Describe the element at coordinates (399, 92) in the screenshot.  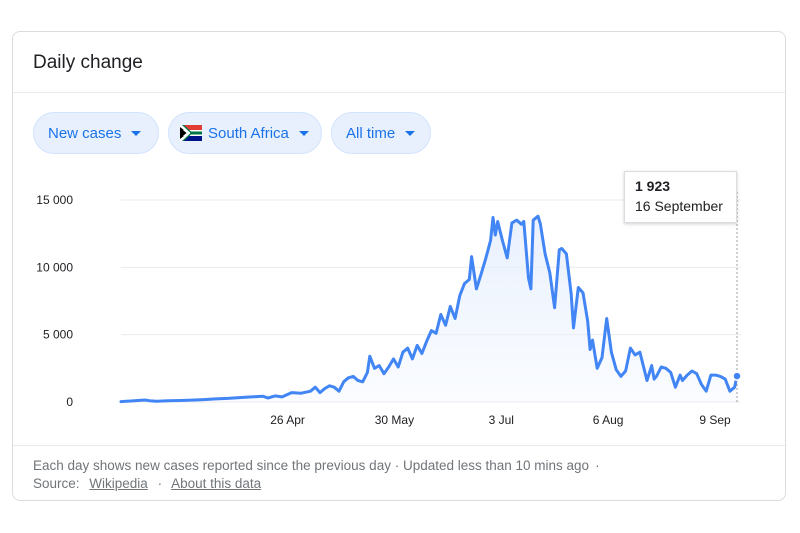
I see `header-divider` at that location.